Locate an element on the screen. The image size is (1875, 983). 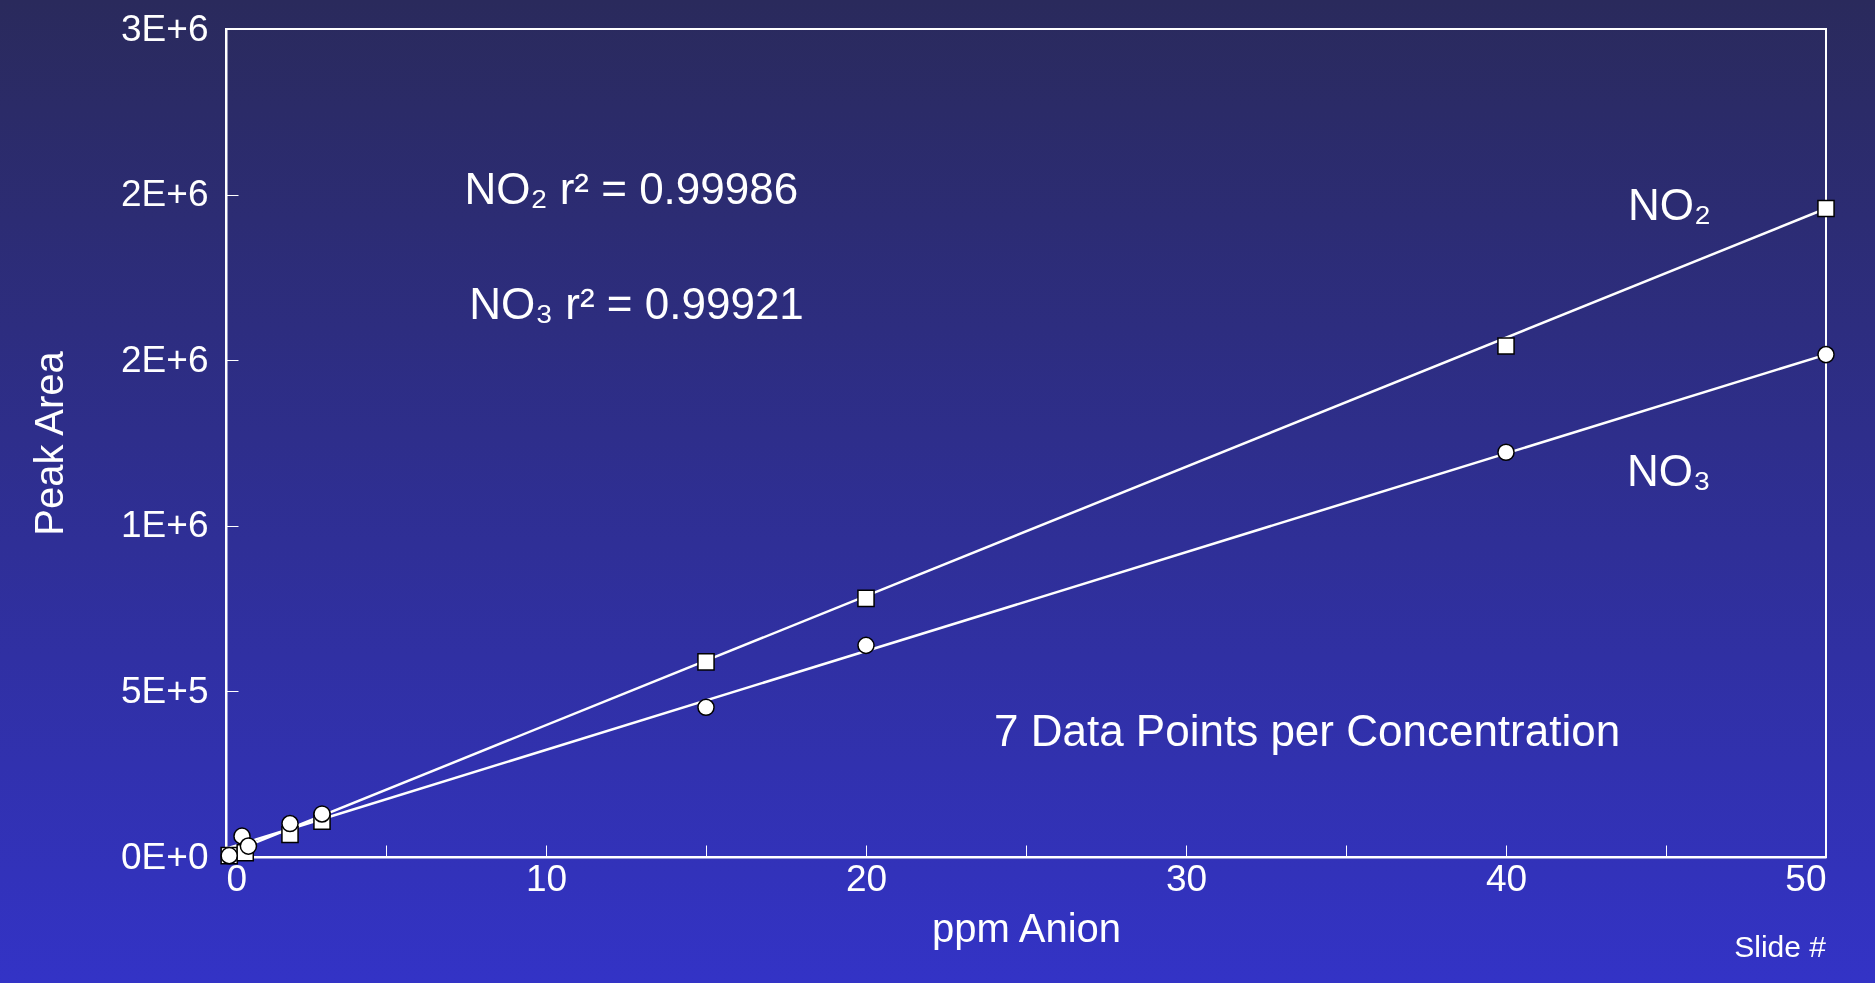
annotation: NO₂ r² = 0.99986 is located at coordinates (631, 189).